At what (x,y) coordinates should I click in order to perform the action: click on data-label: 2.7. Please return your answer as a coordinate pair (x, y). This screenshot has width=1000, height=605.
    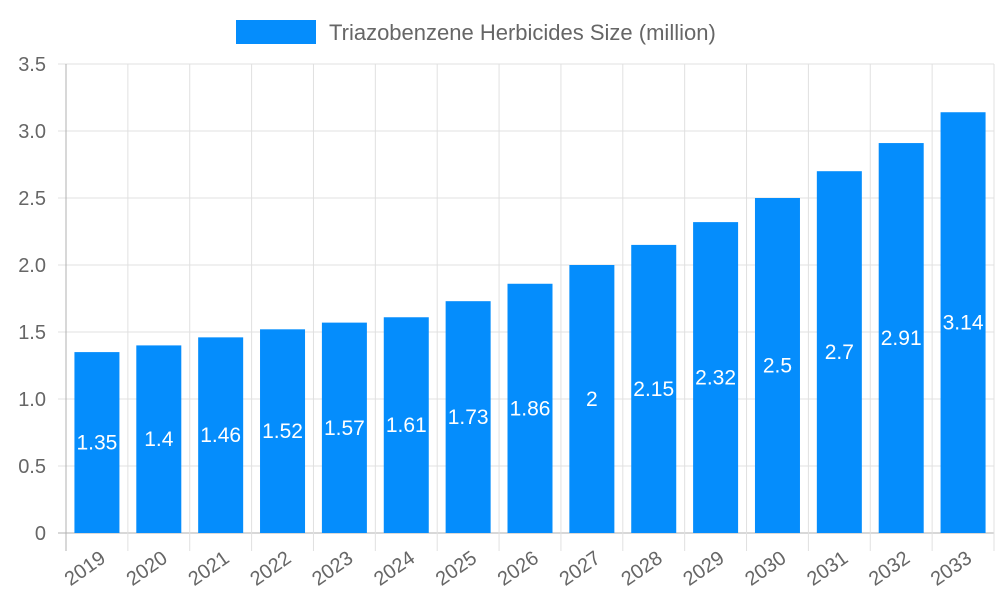
    Looking at the image, I should click on (839, 352).